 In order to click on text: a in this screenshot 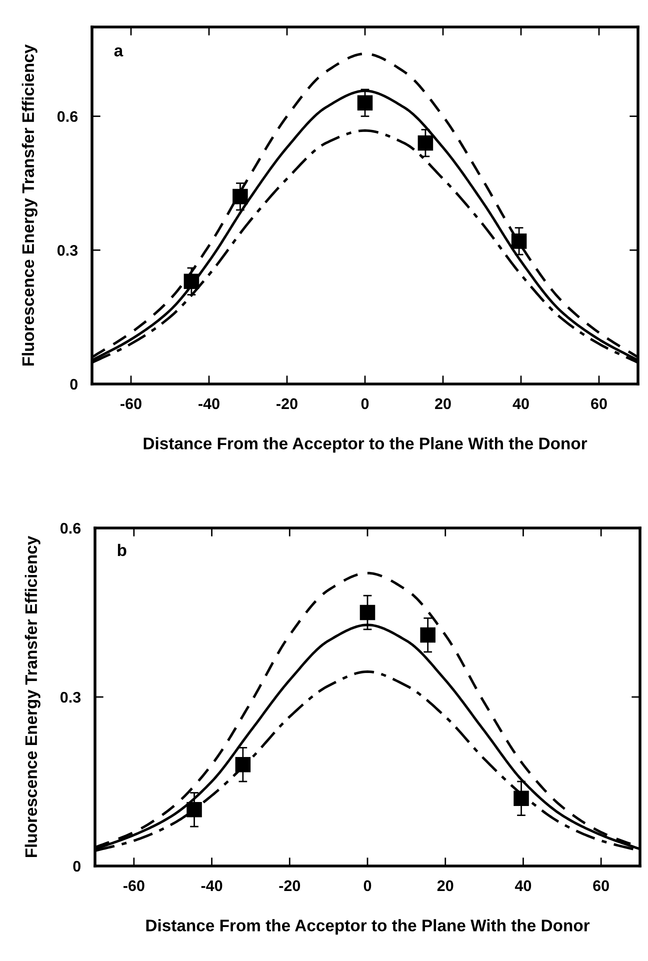, I will do `click(119, 51)`.